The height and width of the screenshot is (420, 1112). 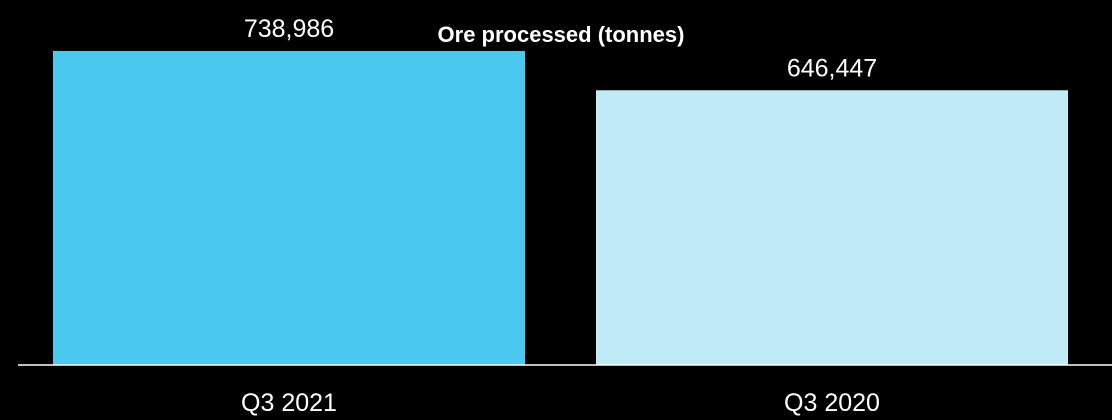 What do you see at coordinates (289, 29) in the screenshot?
I see `data-label: 738,986` at bounding box center [289, 29].